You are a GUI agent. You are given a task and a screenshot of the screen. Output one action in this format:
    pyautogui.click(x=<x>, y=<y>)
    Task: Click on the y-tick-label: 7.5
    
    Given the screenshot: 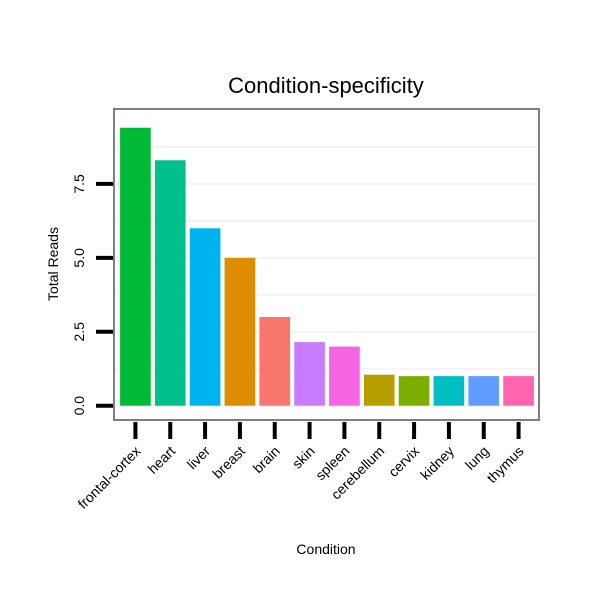 What is the action you would take?
    pyautogui.click(x=79, y=184)
    